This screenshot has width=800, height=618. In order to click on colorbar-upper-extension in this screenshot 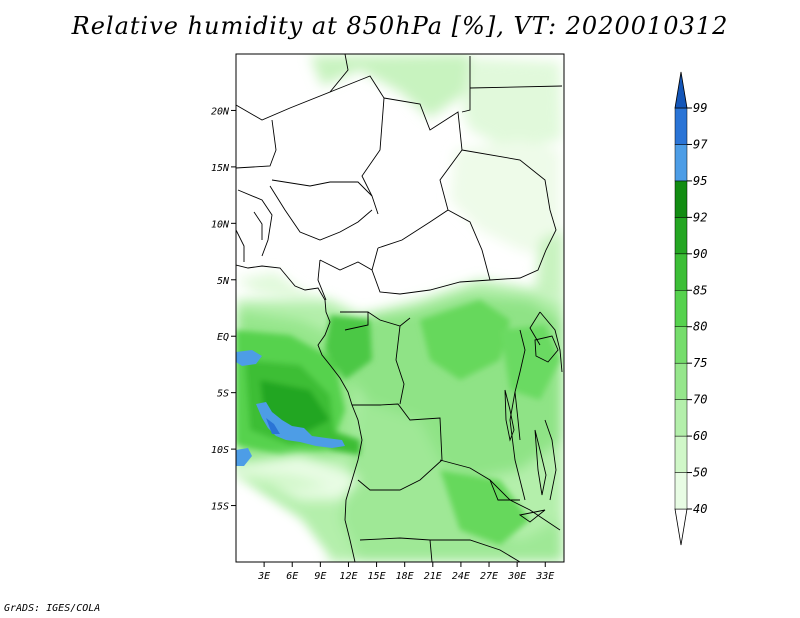, I will do `click(681, 90)`.